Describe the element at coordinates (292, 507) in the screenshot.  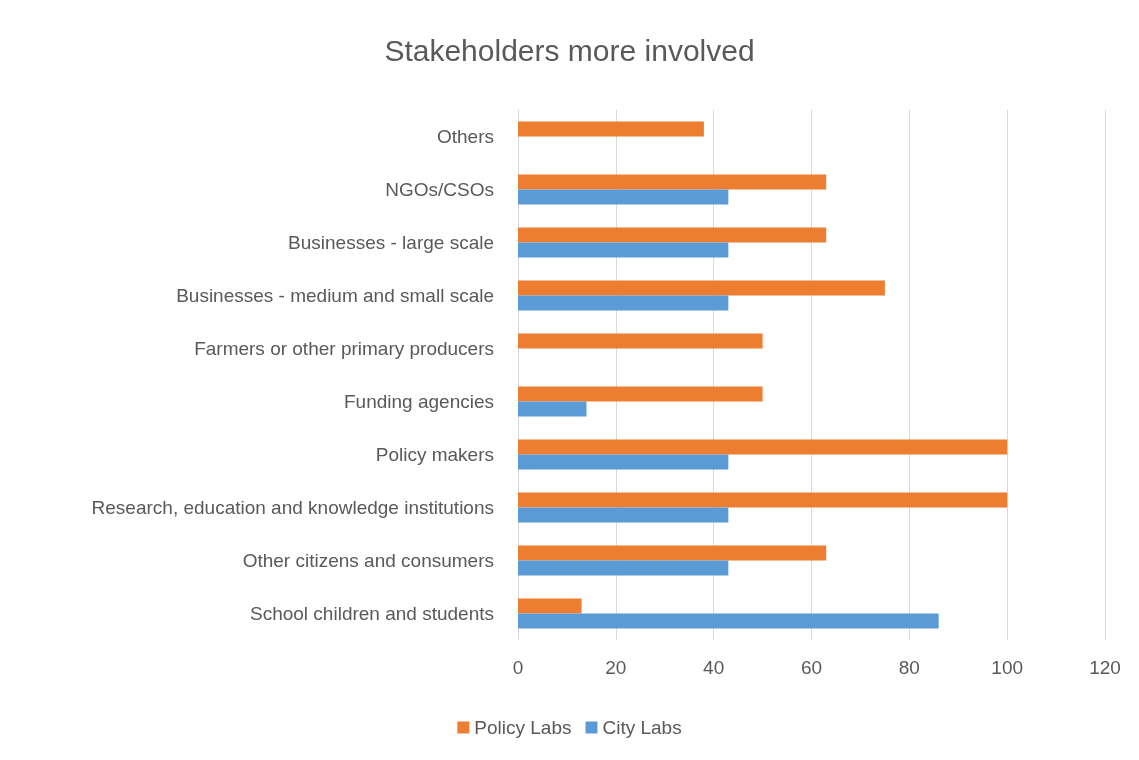
I see `y-tick-label: Research, education and knowledge institutions` at that location.